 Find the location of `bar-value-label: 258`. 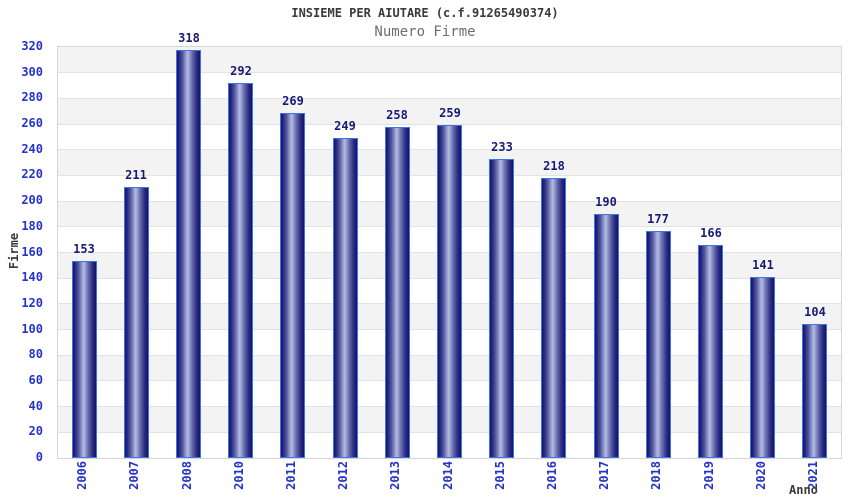

bar-value-label: 258 is located at coordinates (397, 115).